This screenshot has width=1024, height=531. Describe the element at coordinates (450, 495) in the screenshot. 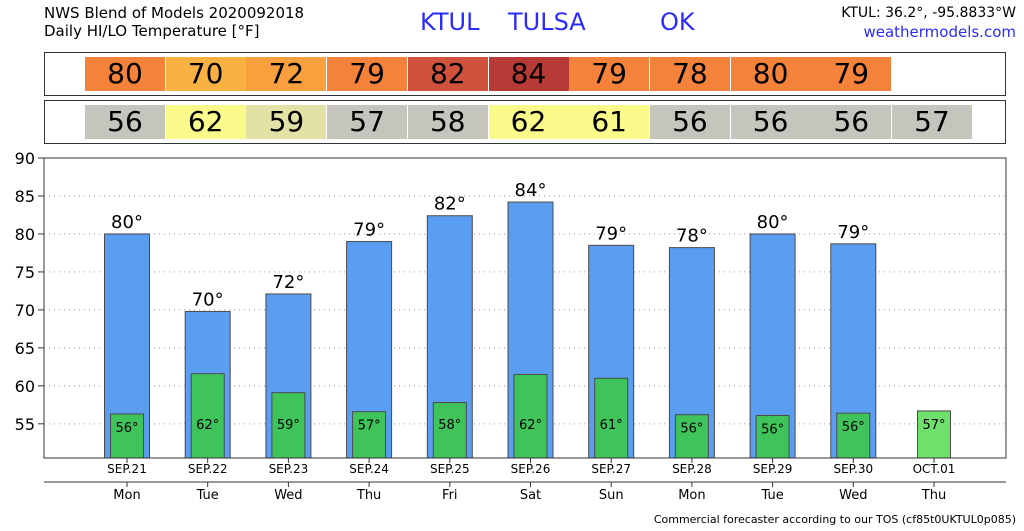

I see `day-label: Fri` at that location.